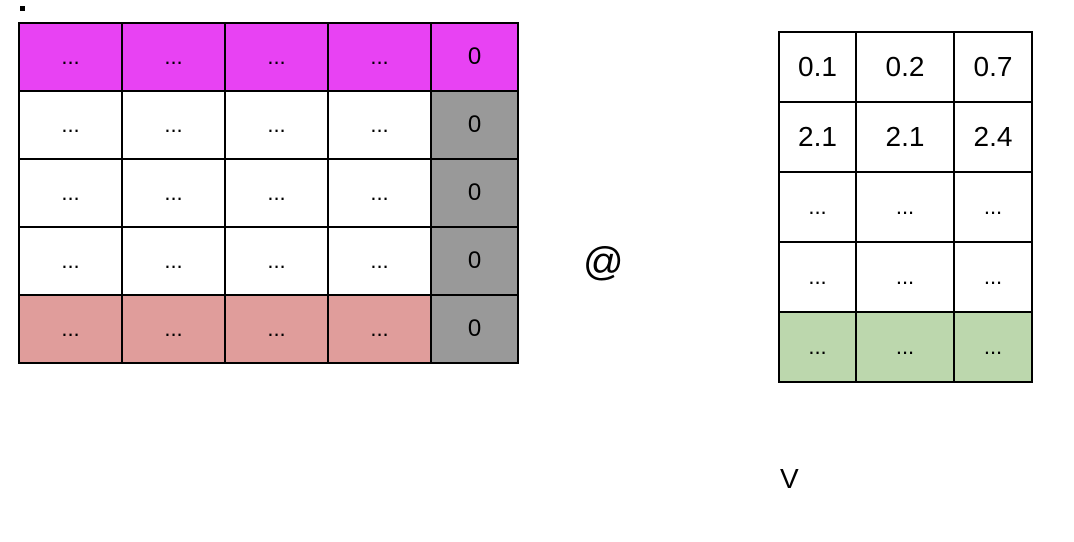 This screenshot has width=1074, height=542. I want to click on stray-dot, so click(22, 8).